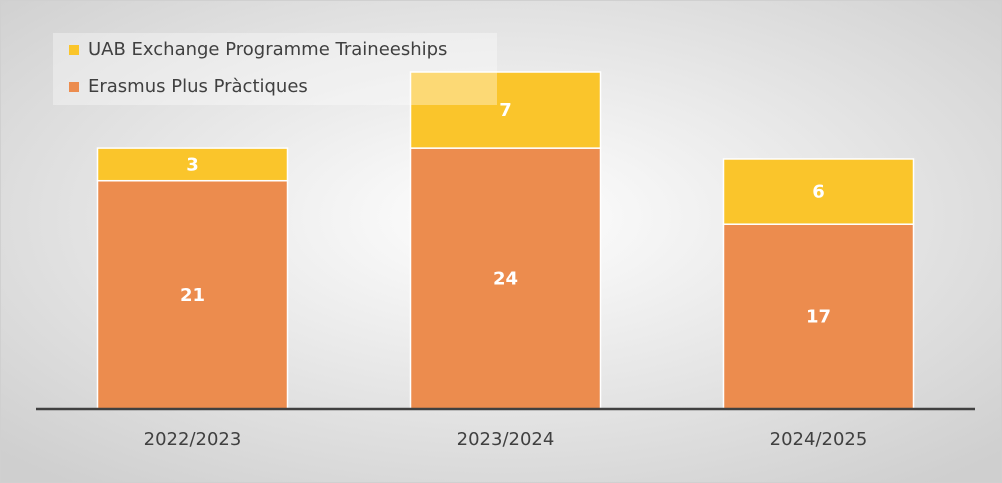 The image size is (1002, 483). I want to click on data-label: 17, so click(818, 317).